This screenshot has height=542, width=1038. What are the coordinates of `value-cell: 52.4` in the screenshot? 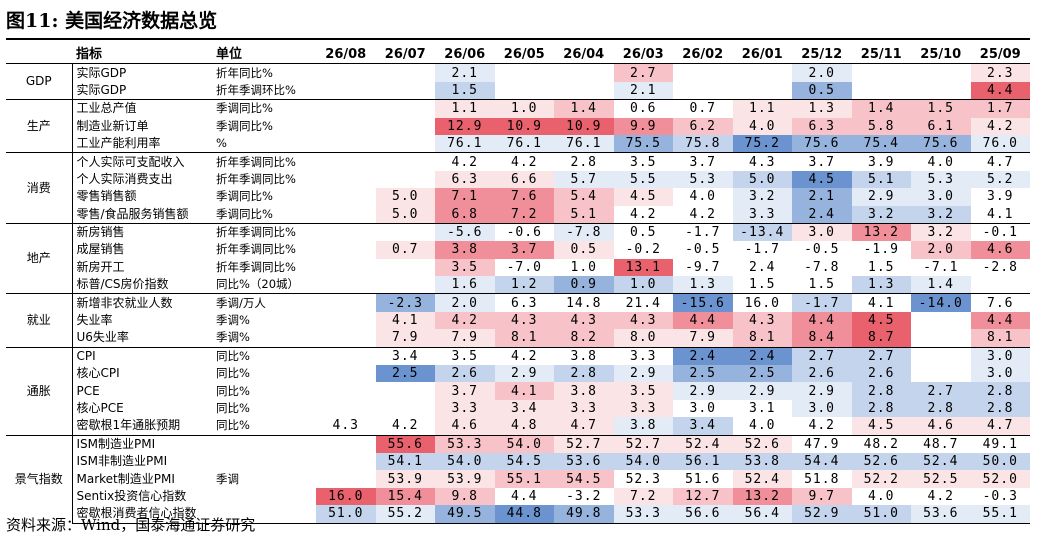 It's located at (703, 443).